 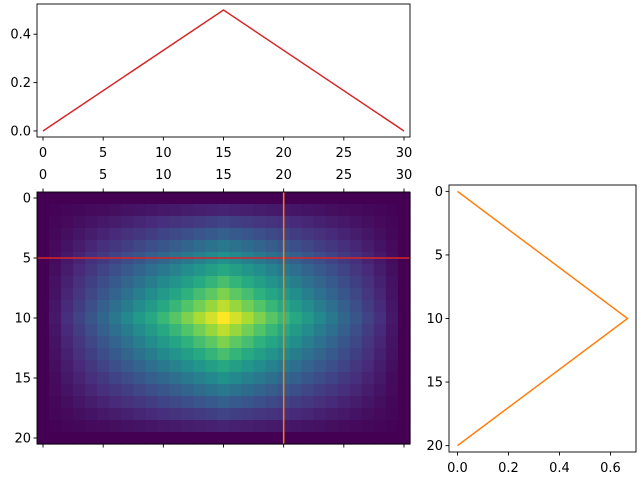 What do you see at coordinates (163, 153) in the screenshot?
I see `top-x-tick-label: 10` at bounding box center [163, 153].